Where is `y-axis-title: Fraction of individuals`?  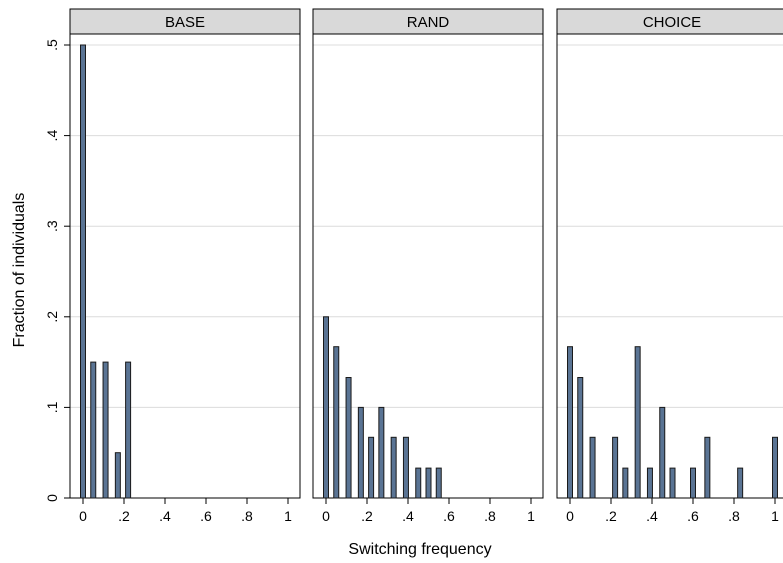
y-axis-title: Fraction of individuals is located at coordinates (19, 270).